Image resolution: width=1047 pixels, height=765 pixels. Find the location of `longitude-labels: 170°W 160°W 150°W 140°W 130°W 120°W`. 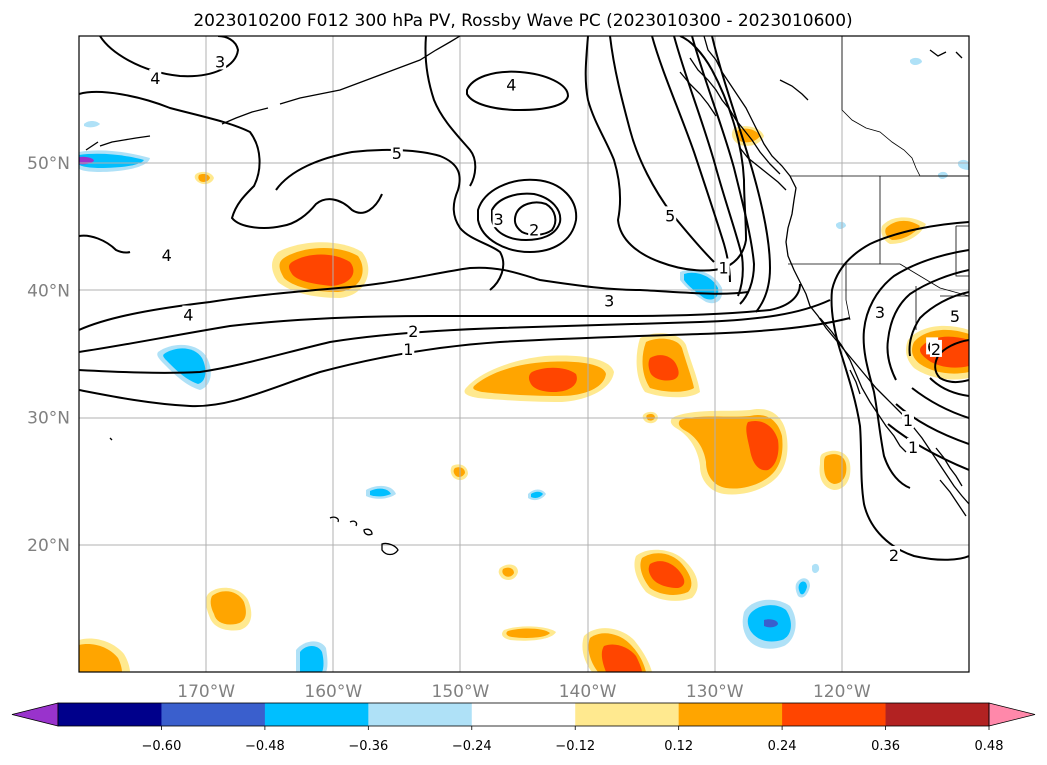

longitude-labels: 170°W 160°W 150°W 140°W 130°W 120°W is located at coordinates (524, 692).